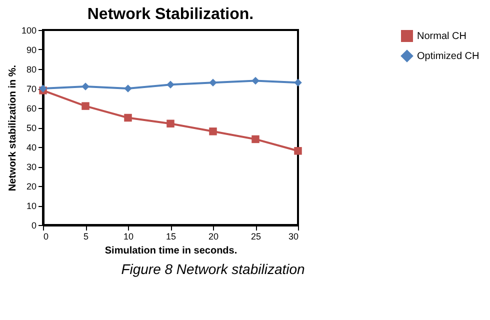 The image size is (490, 320). Describe the element at coordinates (171, 251) in the screenshot. I see `x-axis-title: Simulation time in seconds.` at that location.